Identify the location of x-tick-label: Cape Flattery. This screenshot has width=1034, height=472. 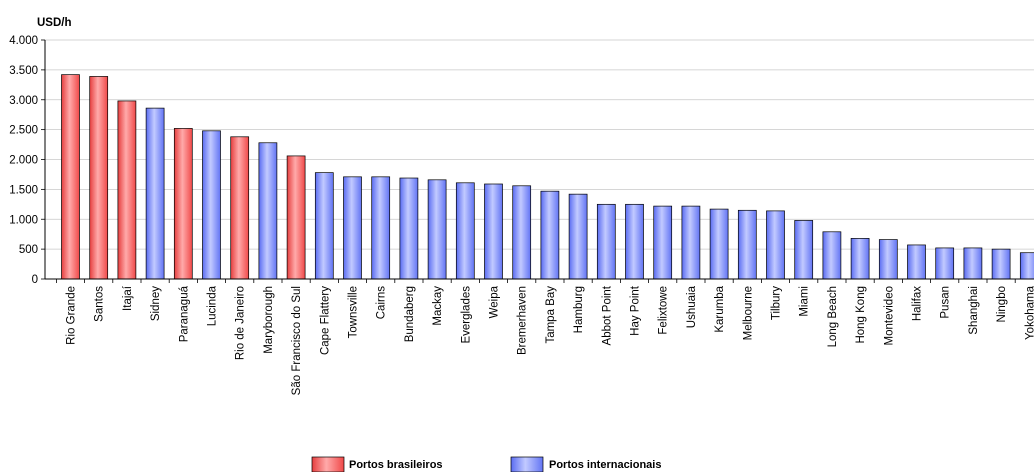
(325, 320).